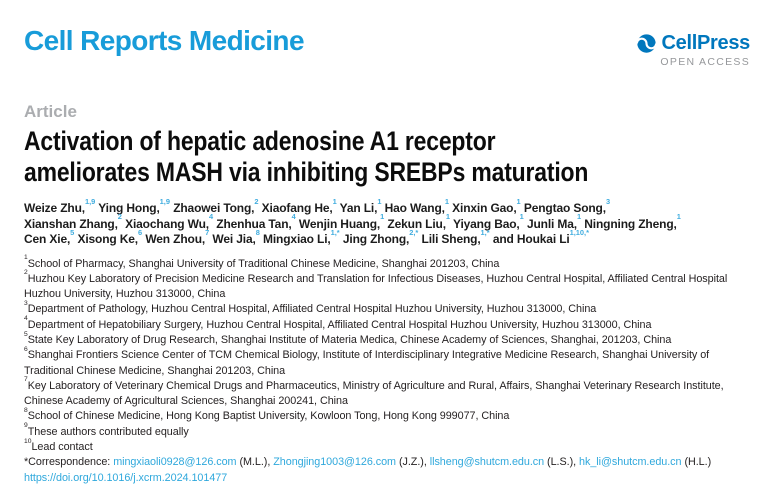 Image resolution: width=774 pixels, height=496 pixels. What do you see at coordinates (412, 462) in the screenshot?
I see `correspondence-initials: (J.Z.),` at bounding box center [412, 462].